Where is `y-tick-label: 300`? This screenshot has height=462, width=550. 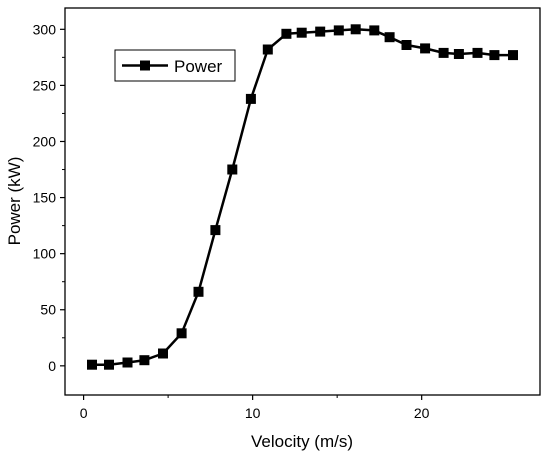 y-tick-label: 300 is located at coordinates (45, 29).